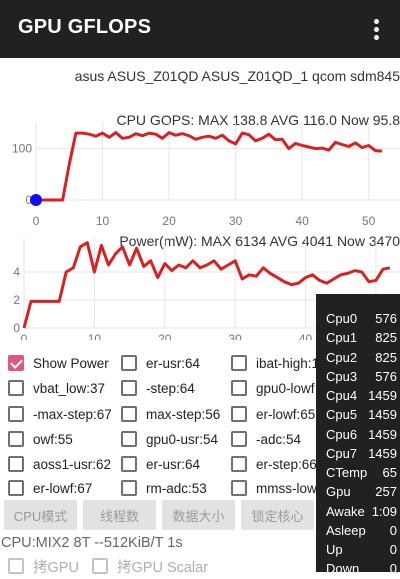  What do you see at coordinates (56, 567) in the screenshot?
I see `gpu-checkbox-label: 拷GPU` at bounding box center [56, 567].